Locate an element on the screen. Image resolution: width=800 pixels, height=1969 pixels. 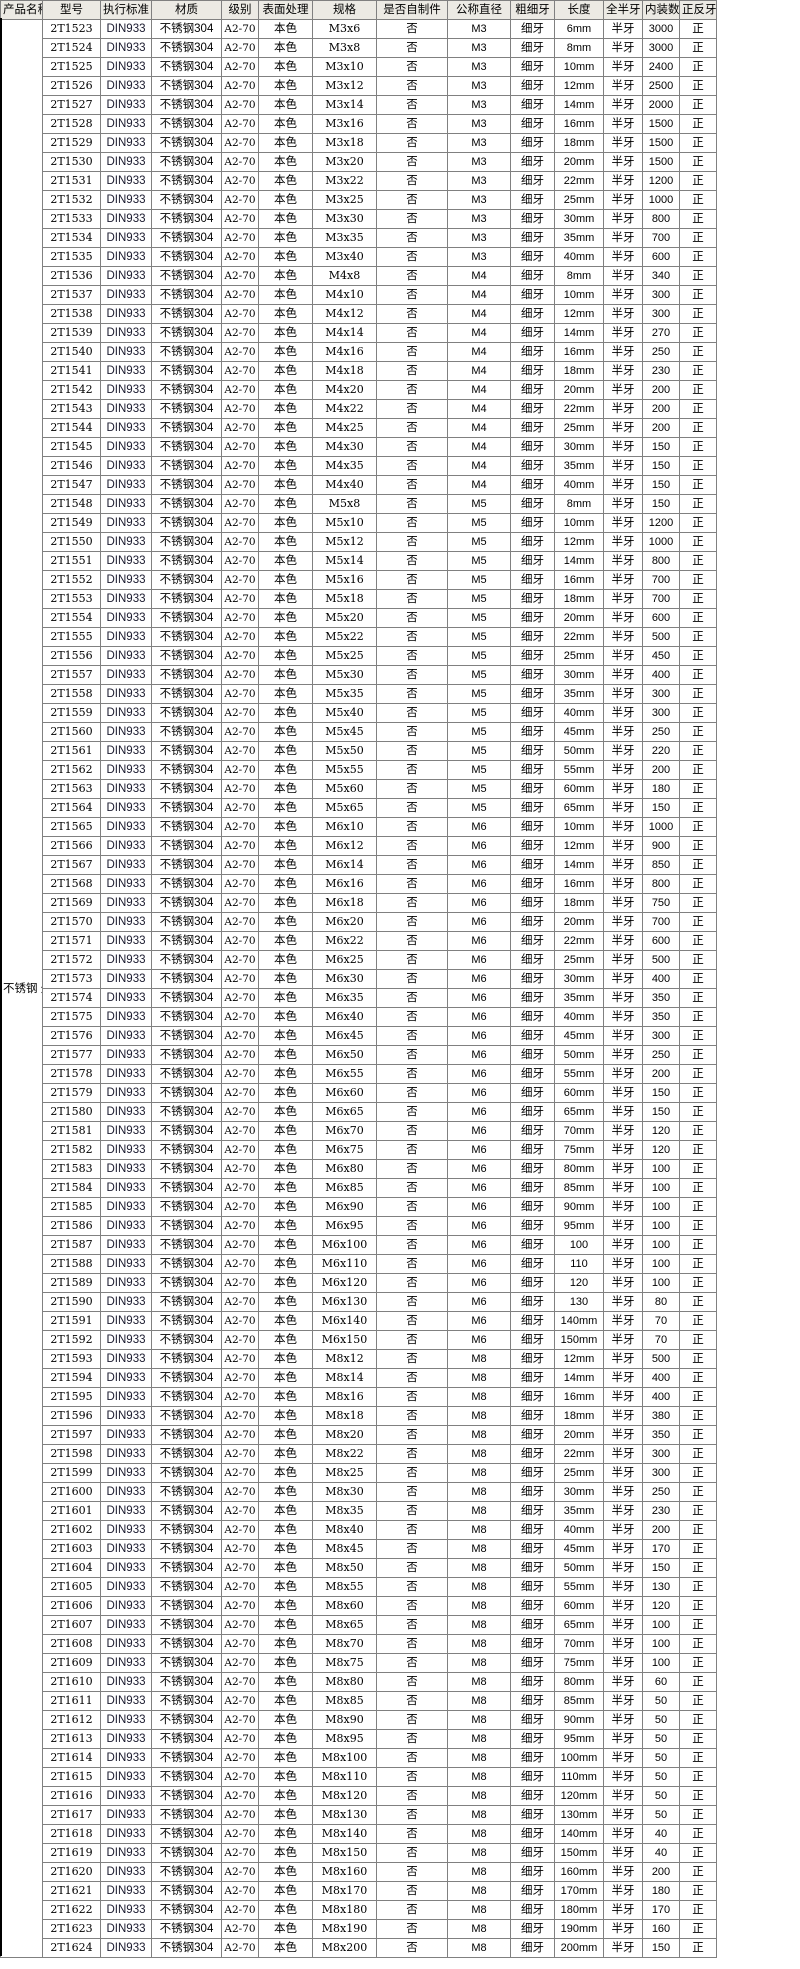
cell-spec: M8x110 is located at coordinates (344, 1777).